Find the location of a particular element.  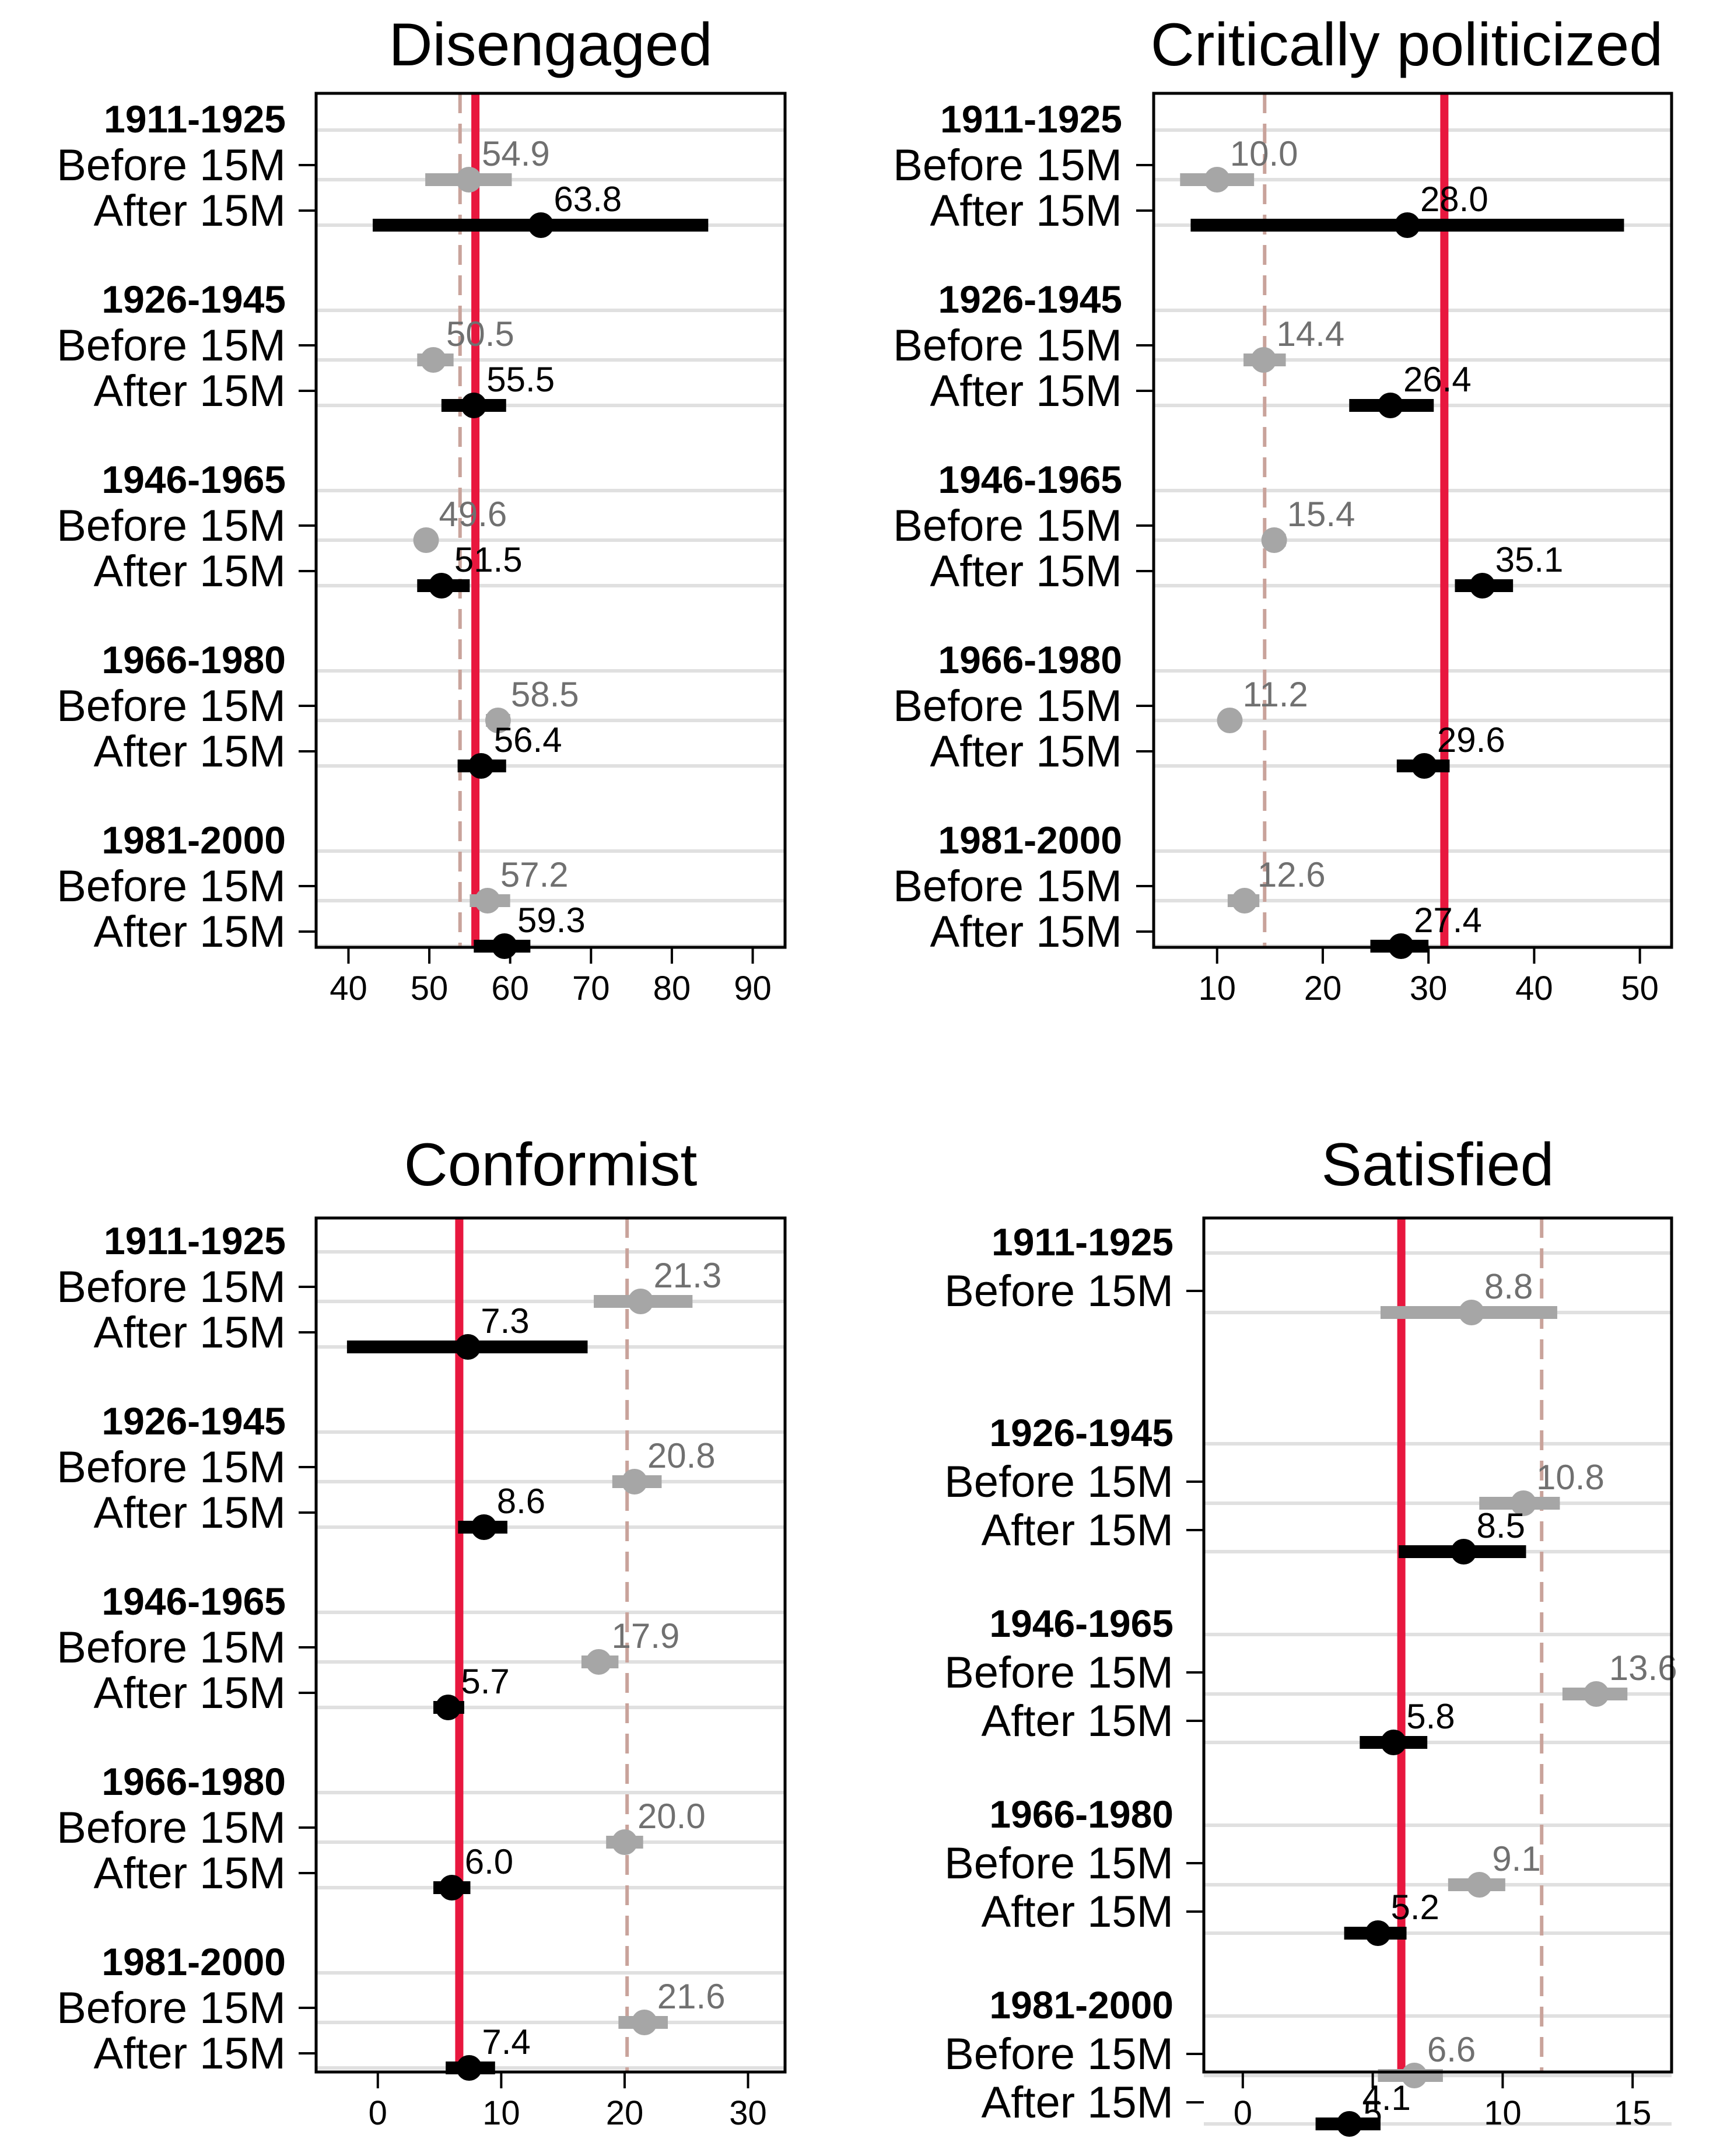

value-label: 54.9 is located at coordinates (516, 153).